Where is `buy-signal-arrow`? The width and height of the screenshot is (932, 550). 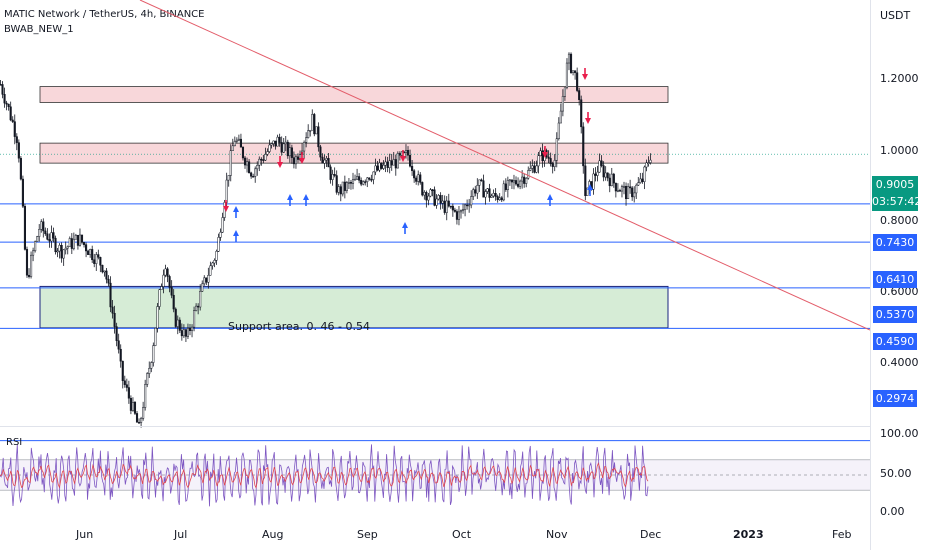
buy-signal-arrow is located at coordinates (405, 228).